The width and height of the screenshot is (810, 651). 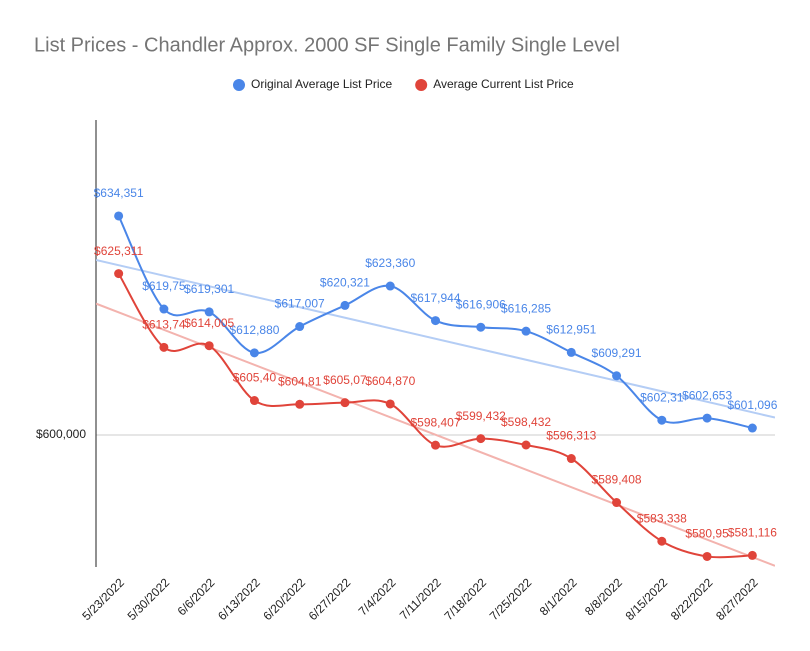 What do you see at coordinates (209, 289) in the screenshot?
I see `data-label: $619,301` at bounding box center [209, 289].